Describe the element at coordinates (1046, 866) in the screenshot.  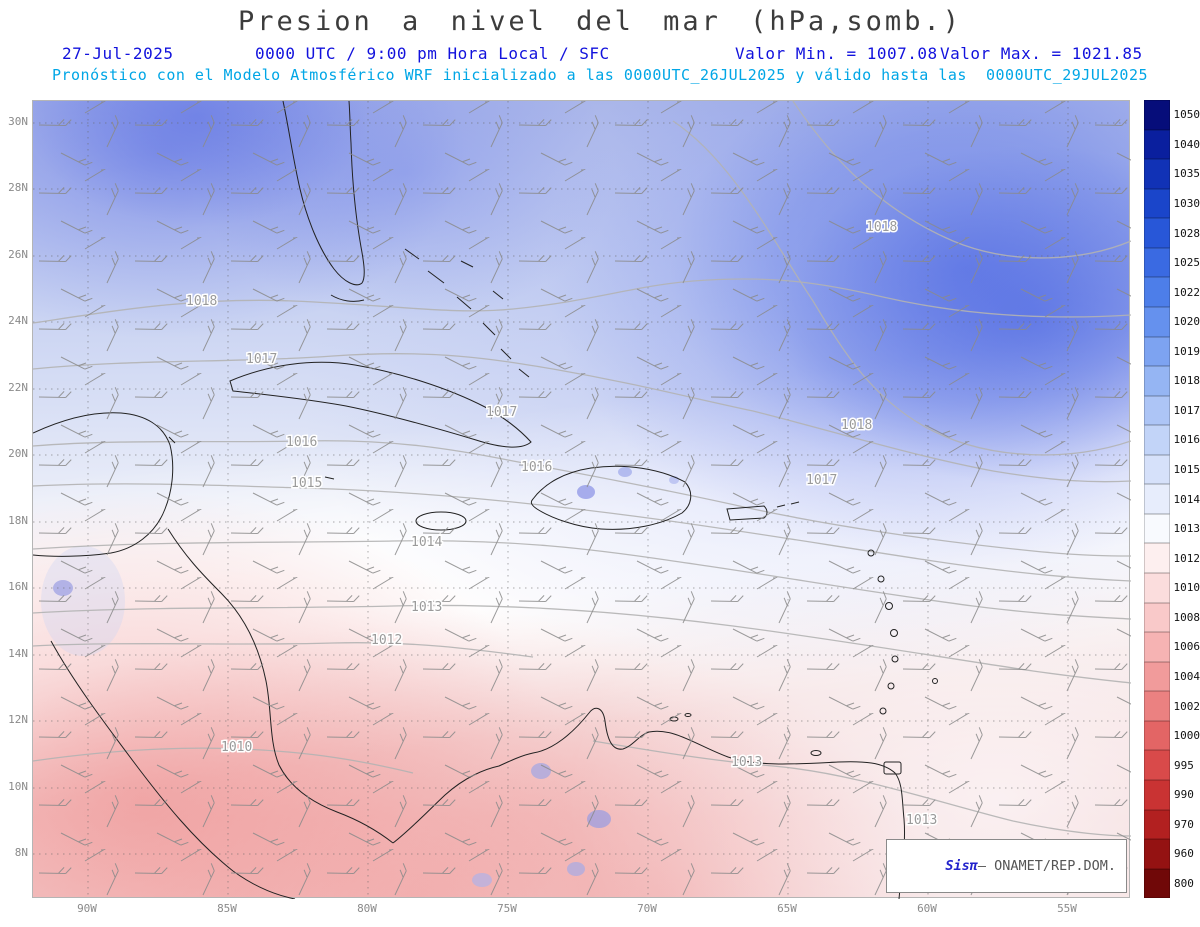
I see `branding-org: — ONAMET/REP.DOM.` at that location.